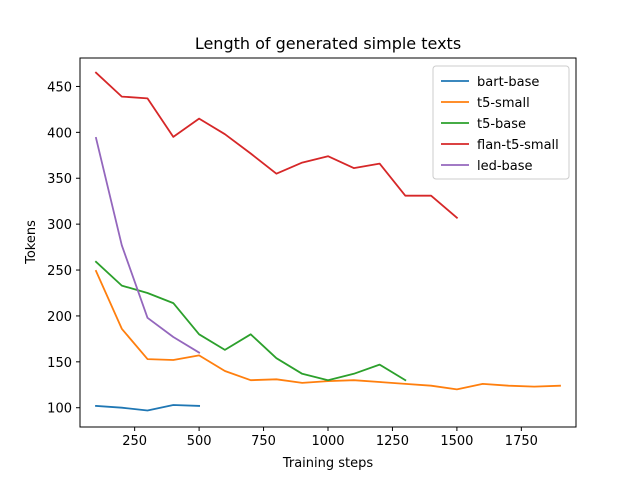 This screenshot has width=640, height=480. I want to click on x-tick-label: 250, so click(134, 441).